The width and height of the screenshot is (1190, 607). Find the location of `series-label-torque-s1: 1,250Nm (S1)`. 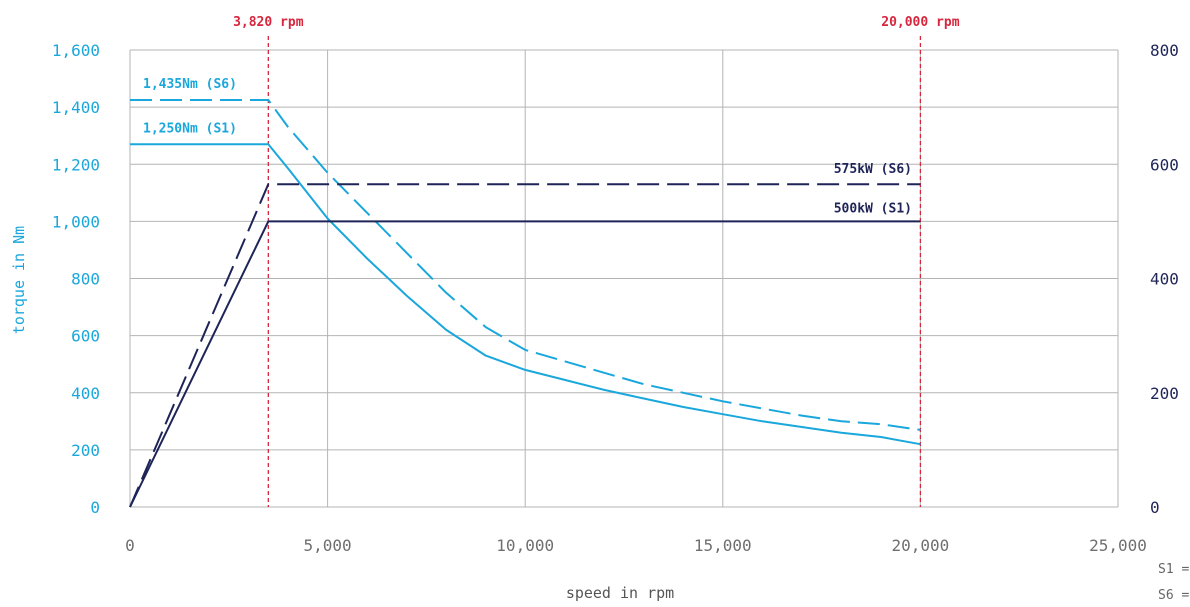

series-label-torque-s1: 1,250Nm (S1) is located at coordinates (190, 128).